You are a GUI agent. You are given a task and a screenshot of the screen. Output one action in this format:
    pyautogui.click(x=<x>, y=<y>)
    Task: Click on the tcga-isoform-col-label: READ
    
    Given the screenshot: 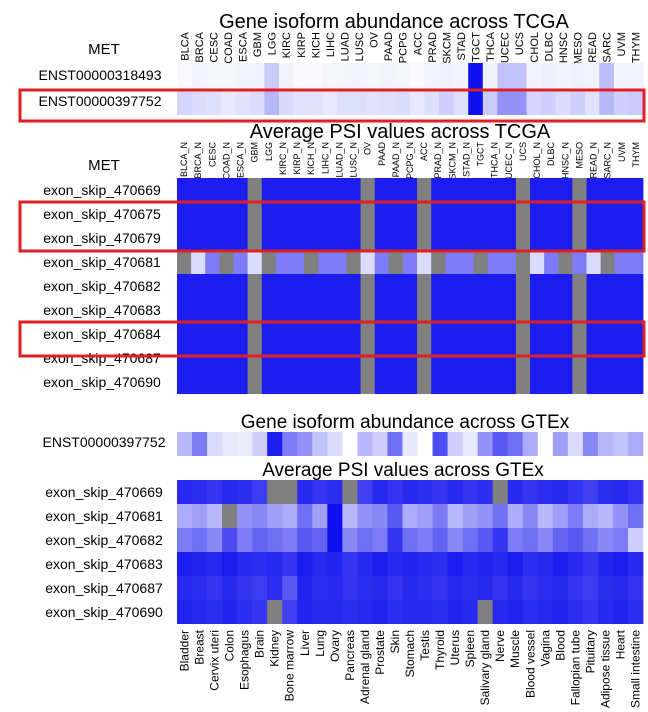 What is the action you would take?
    pyautogui.click(x=593, y=47)
    